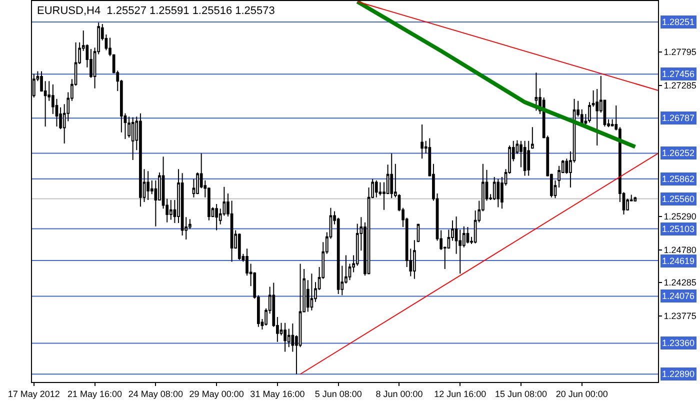  Describe the element at coordinates (521, 393) in the screenshot. I see `x-tick-label: 15 Jun 08:00` at that location.